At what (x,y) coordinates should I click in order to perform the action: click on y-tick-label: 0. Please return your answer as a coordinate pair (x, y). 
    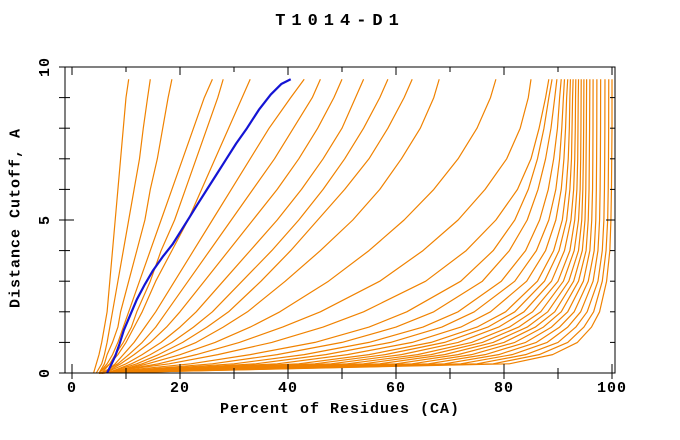
    Looking at the image, I should click on (45, 373).